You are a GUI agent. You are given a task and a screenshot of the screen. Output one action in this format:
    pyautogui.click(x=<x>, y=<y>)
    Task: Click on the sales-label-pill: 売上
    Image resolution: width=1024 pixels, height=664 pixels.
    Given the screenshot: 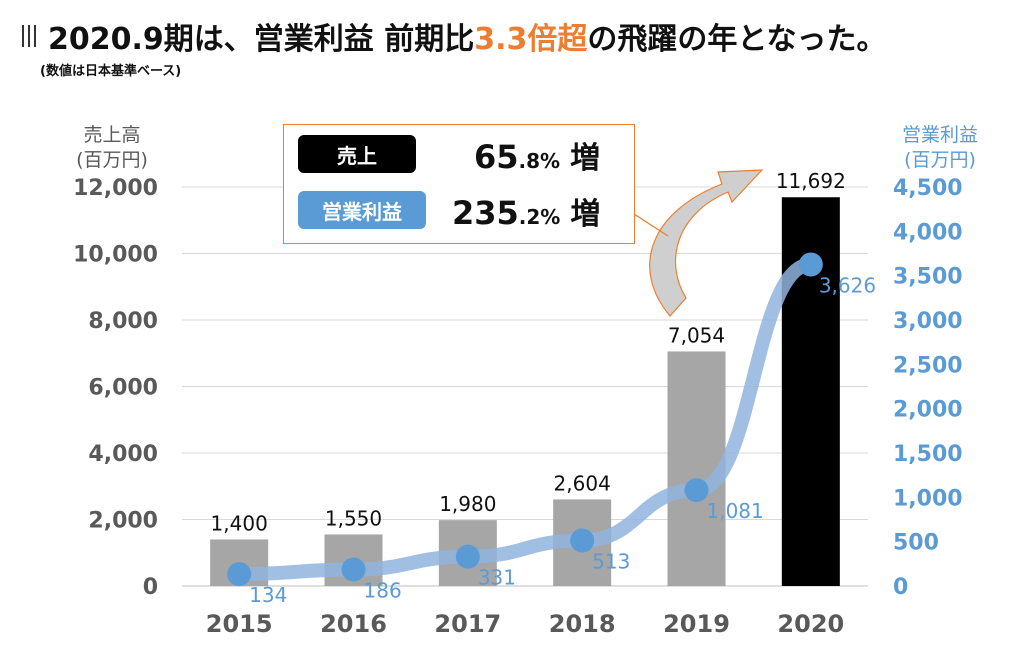 What is the action you would take?
    pyautogui.click(x=357, y=154)
    